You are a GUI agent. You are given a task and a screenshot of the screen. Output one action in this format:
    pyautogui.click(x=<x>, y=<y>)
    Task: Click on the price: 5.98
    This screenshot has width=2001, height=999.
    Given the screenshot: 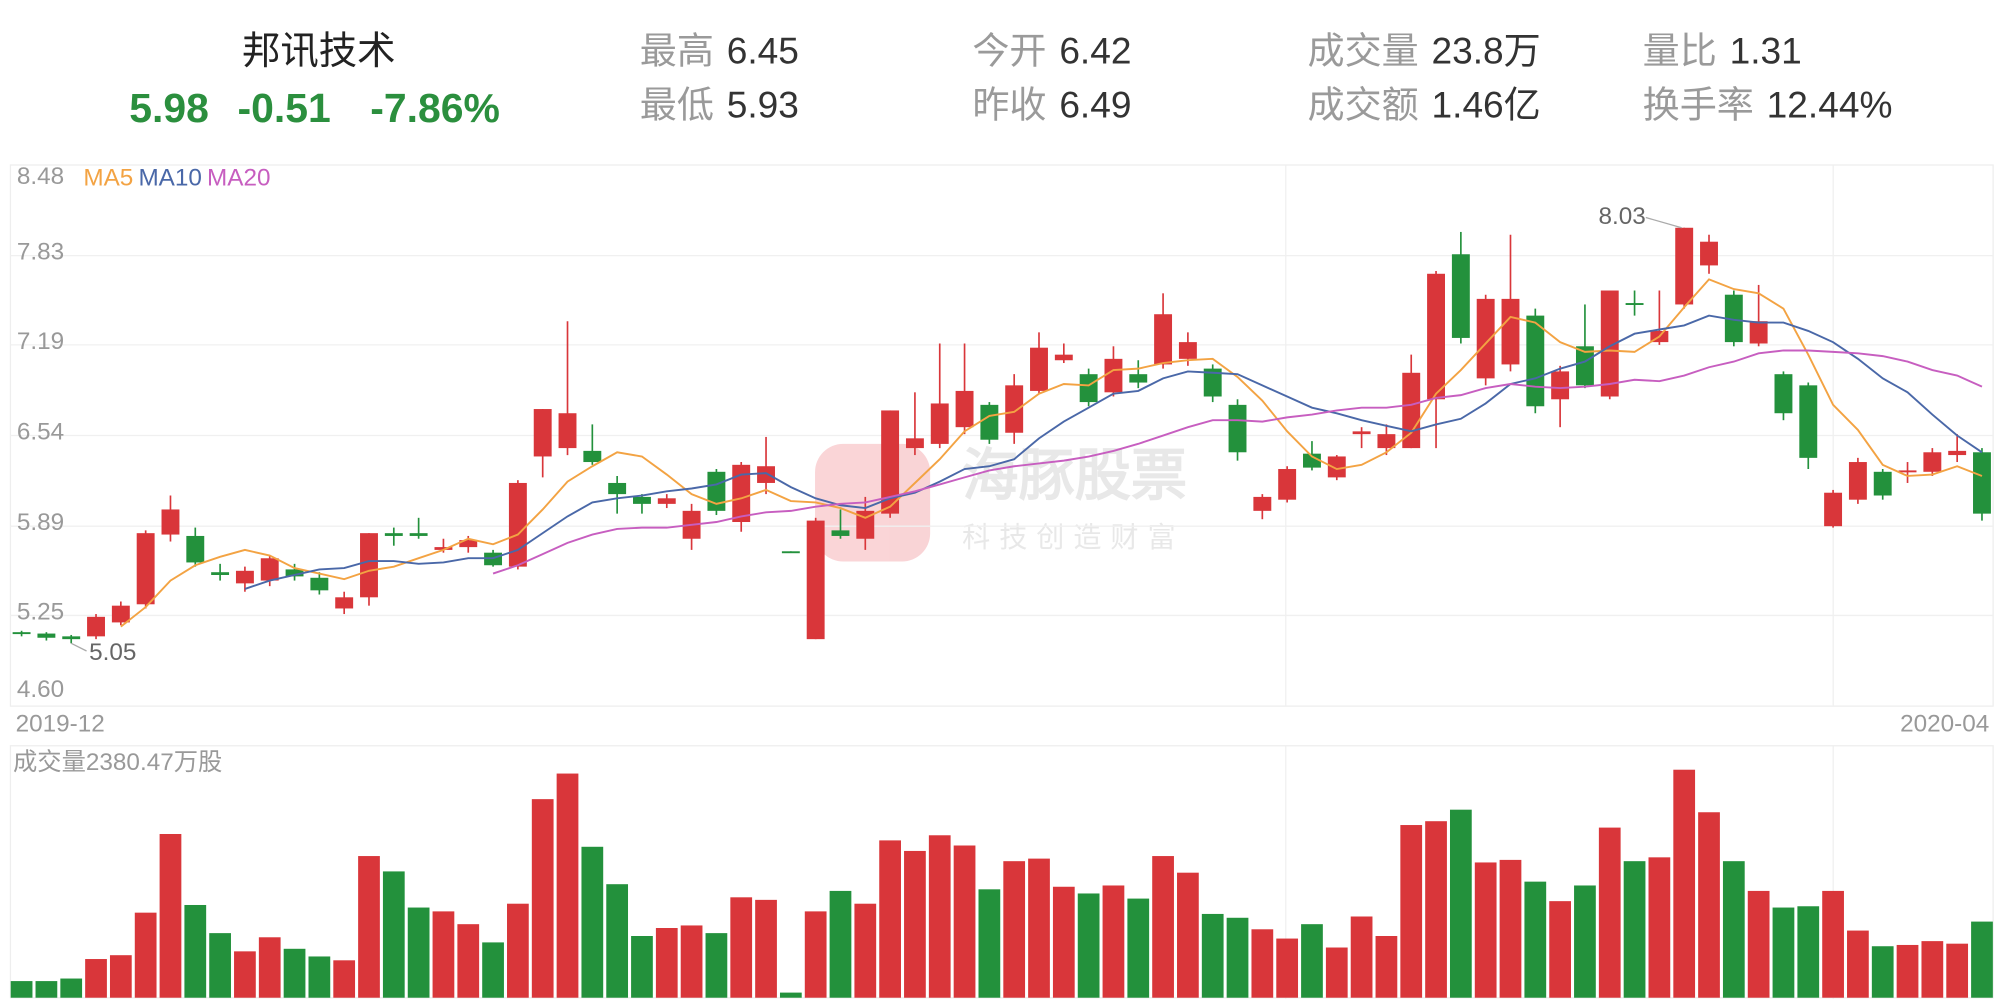 What is the action you would take?
    pyautogui.click(x=169, y=108)
    